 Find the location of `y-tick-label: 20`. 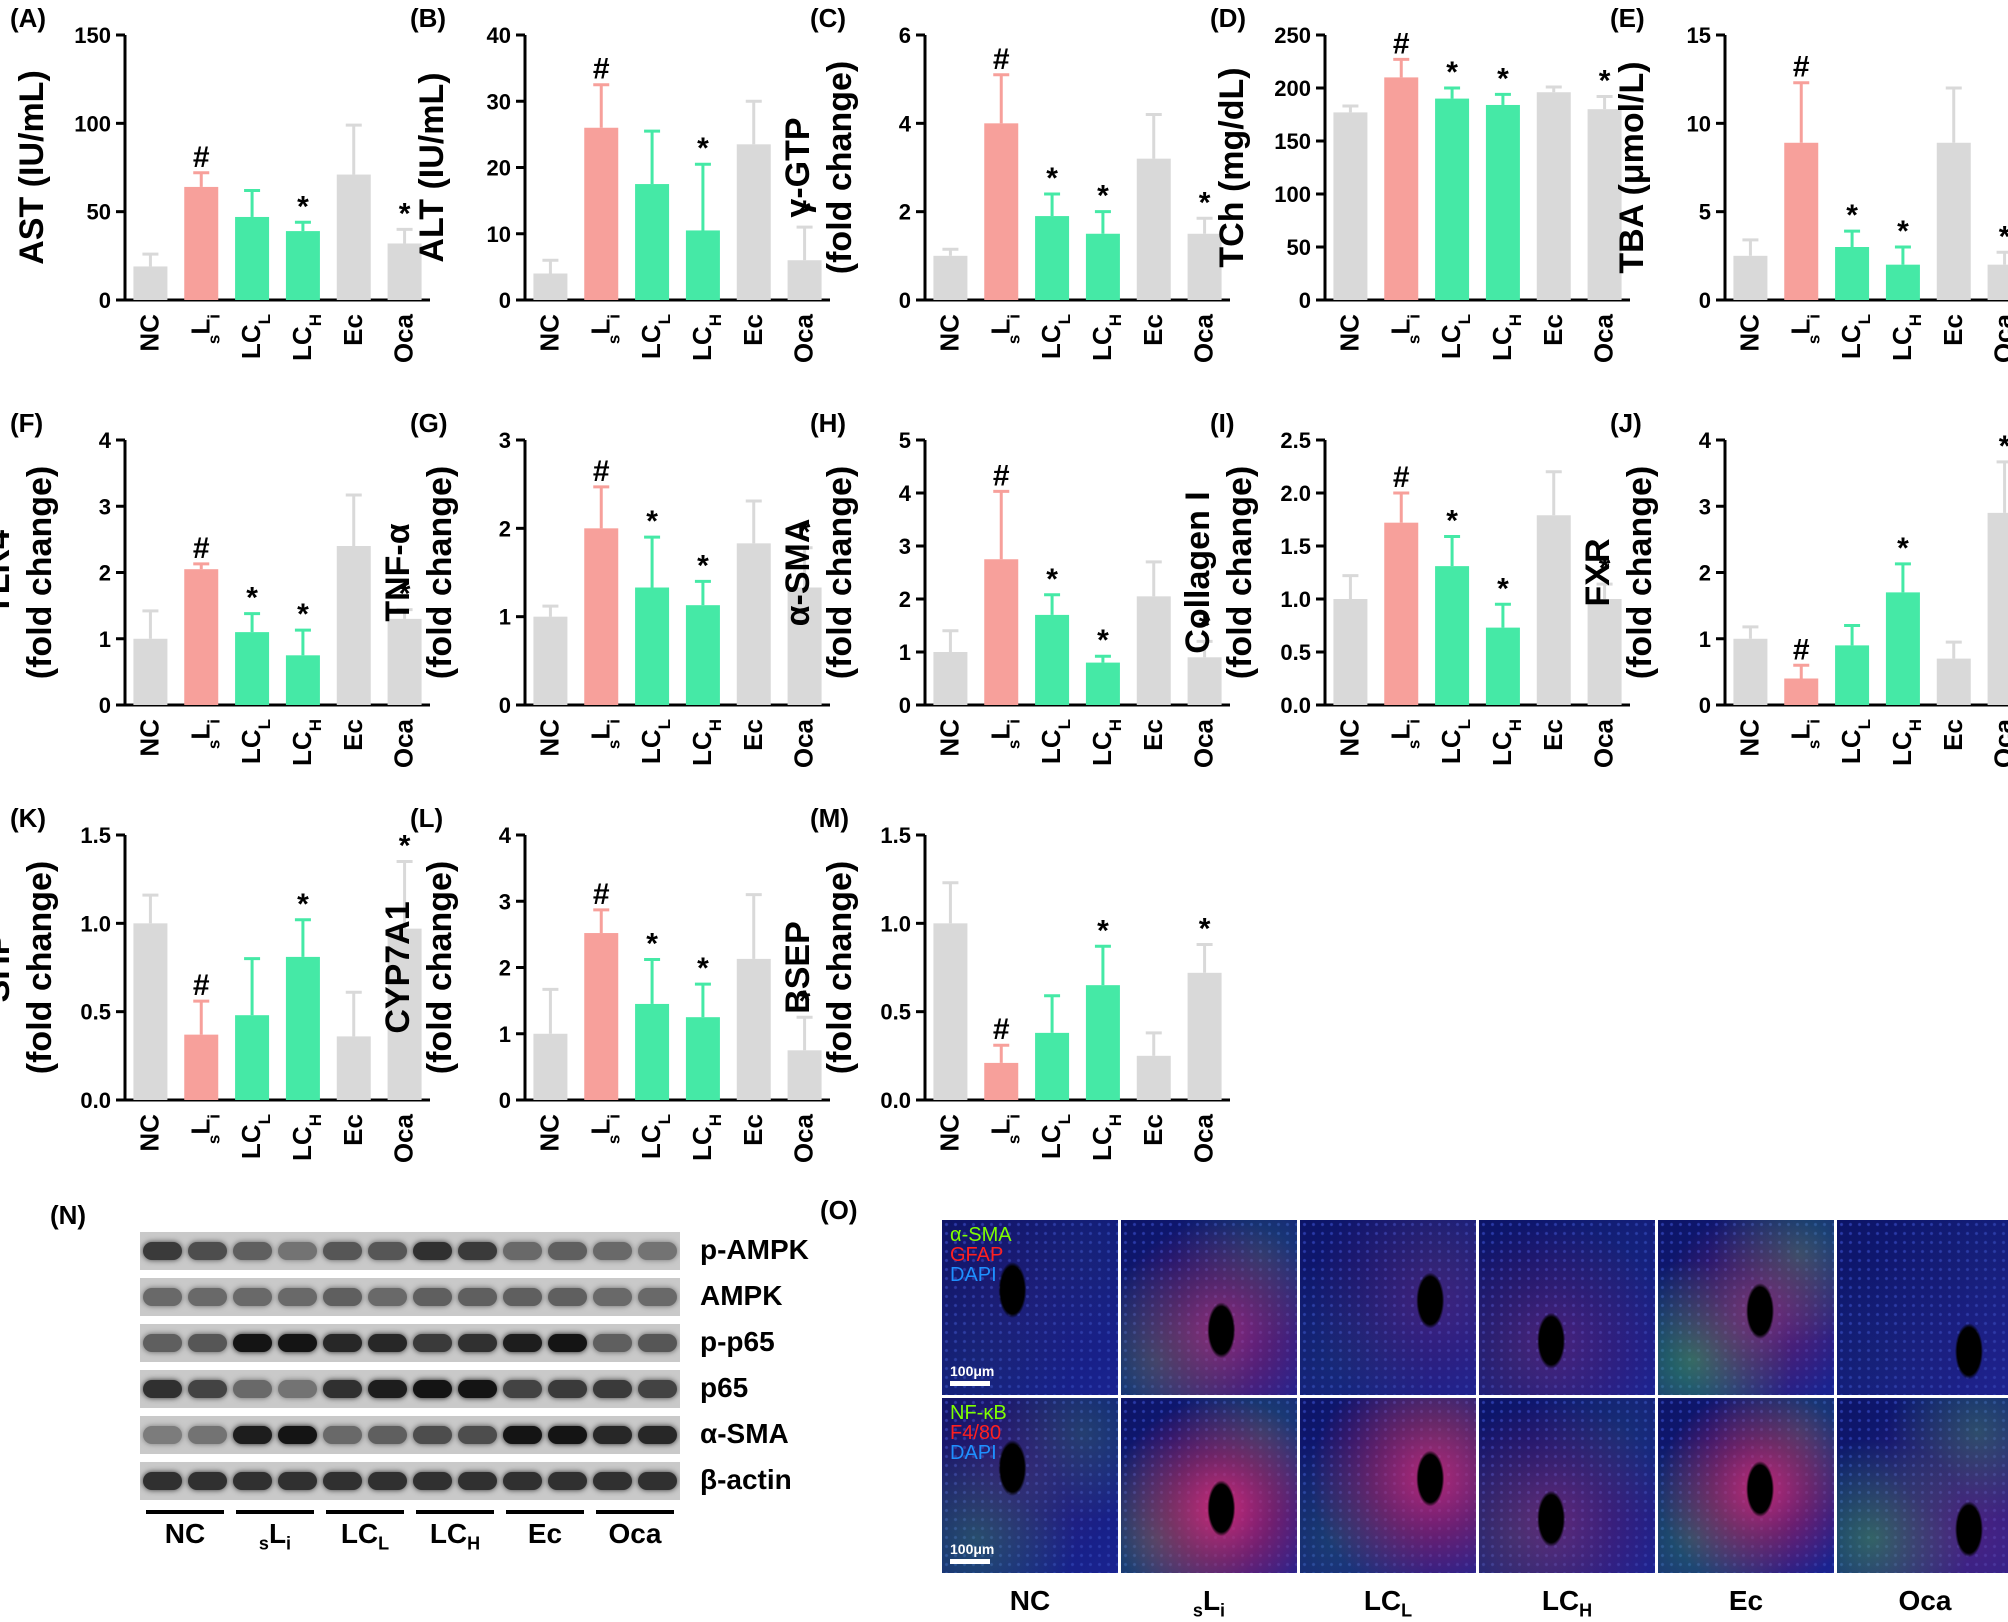

y-tick-label: 20 is located at coordinates (499, 168).